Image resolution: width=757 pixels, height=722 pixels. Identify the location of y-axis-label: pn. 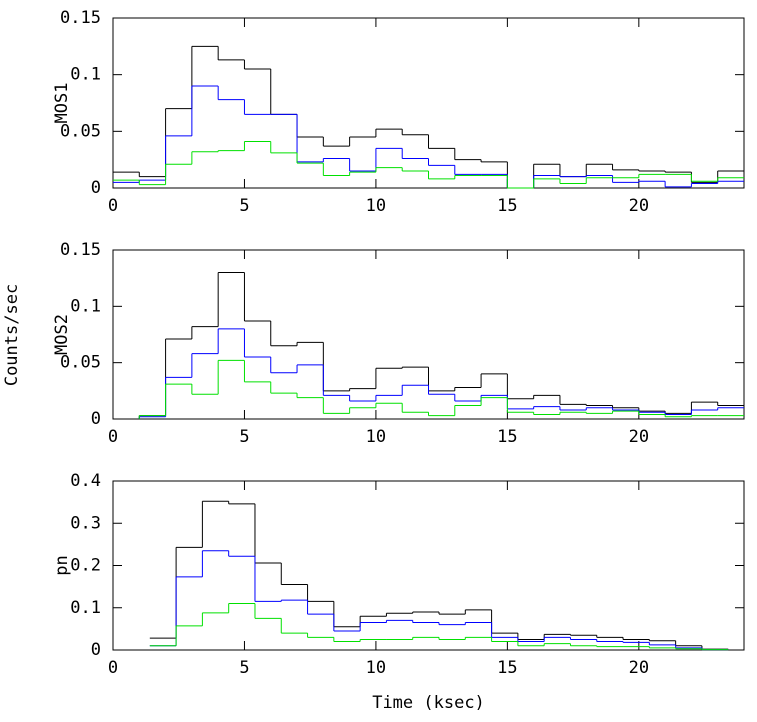
(62, 565).